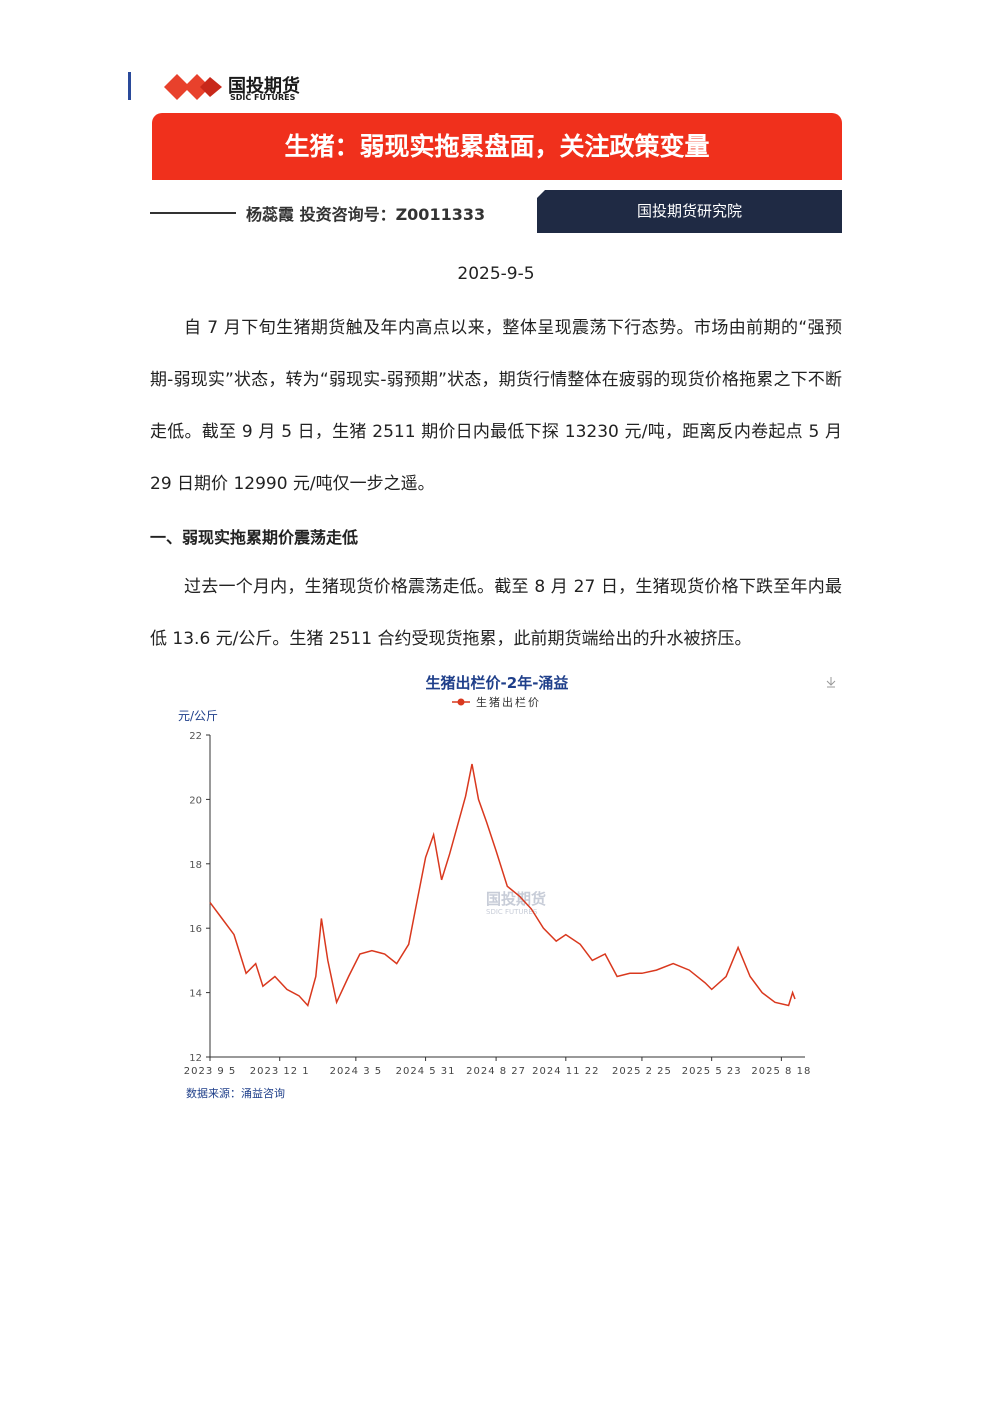  Describe the element at coordinates (193, 87) in the screenshot. I see `logo-mark` at that location.